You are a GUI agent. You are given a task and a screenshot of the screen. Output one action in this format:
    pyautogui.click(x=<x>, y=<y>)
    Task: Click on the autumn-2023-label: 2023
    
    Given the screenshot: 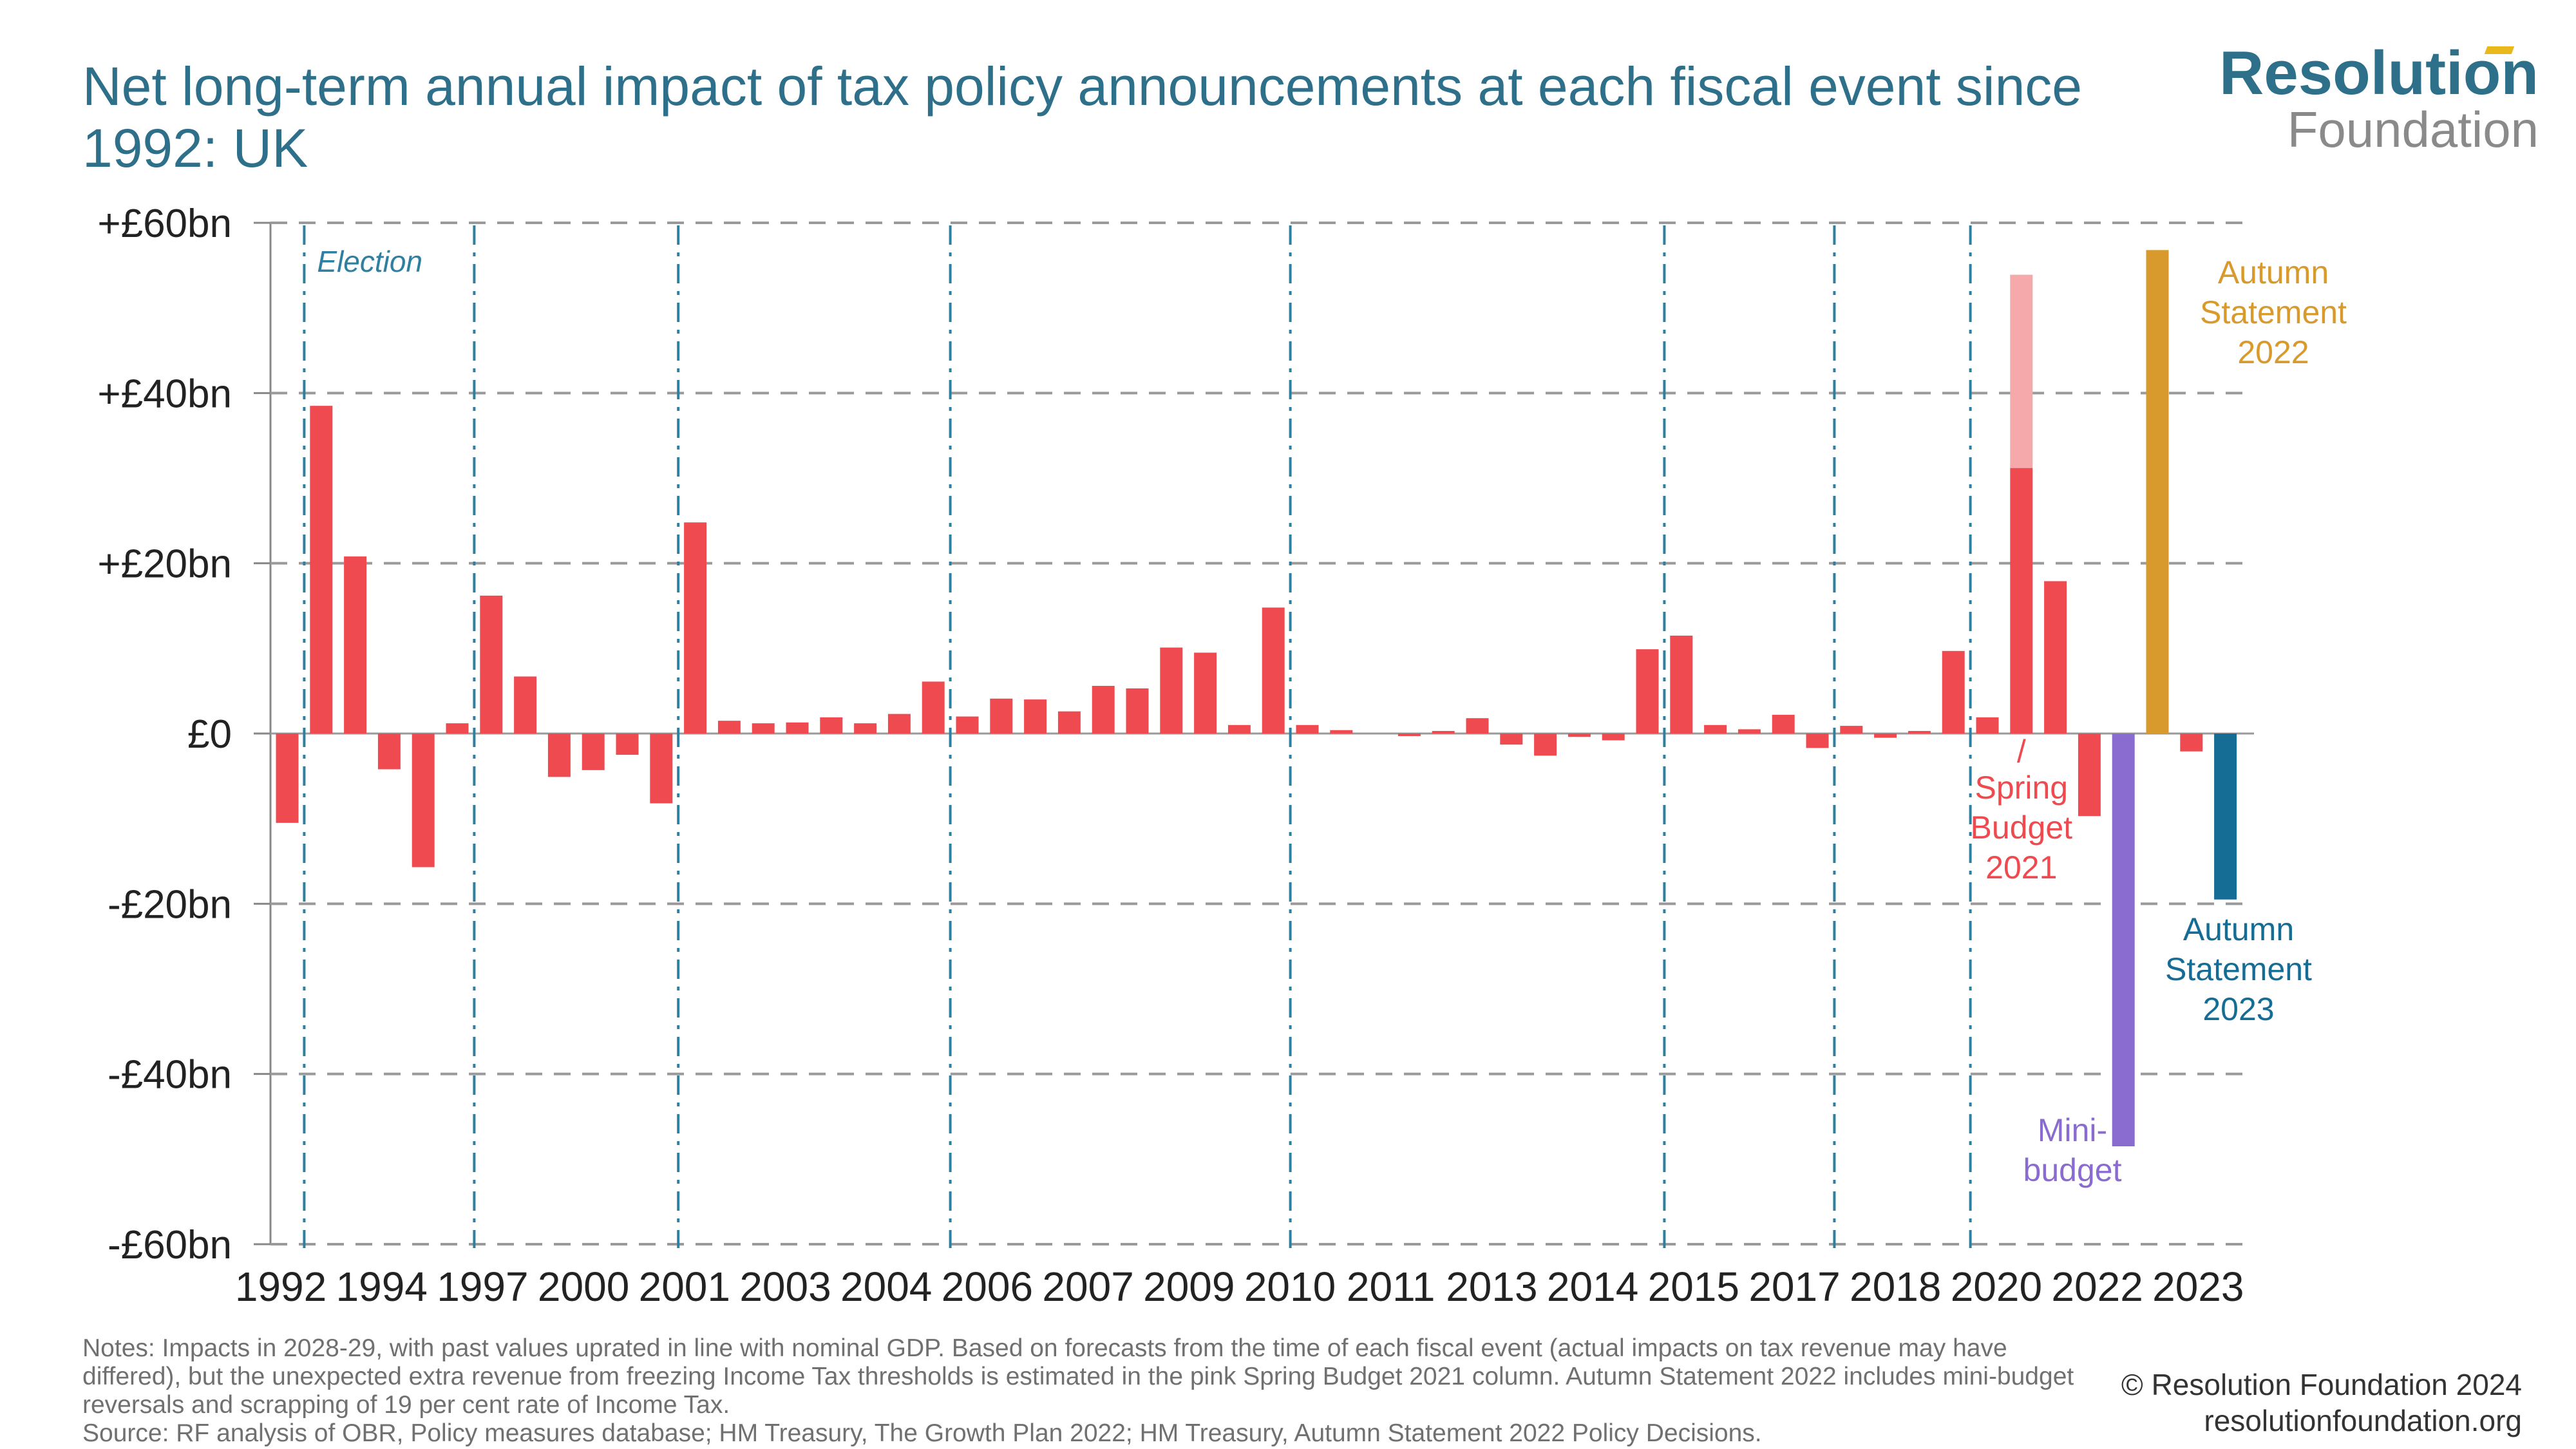 What is the action you would take?
    pyautogui.click(x=2238, y=1009)
    